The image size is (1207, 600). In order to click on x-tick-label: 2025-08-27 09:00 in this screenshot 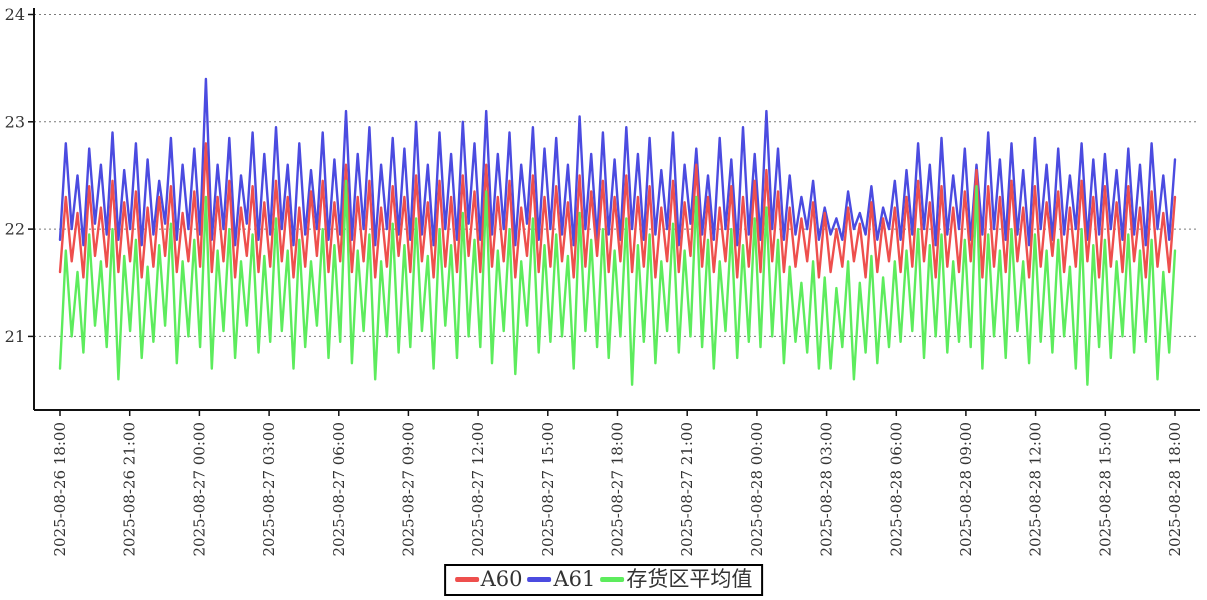, I will do `click(408, 489)`.